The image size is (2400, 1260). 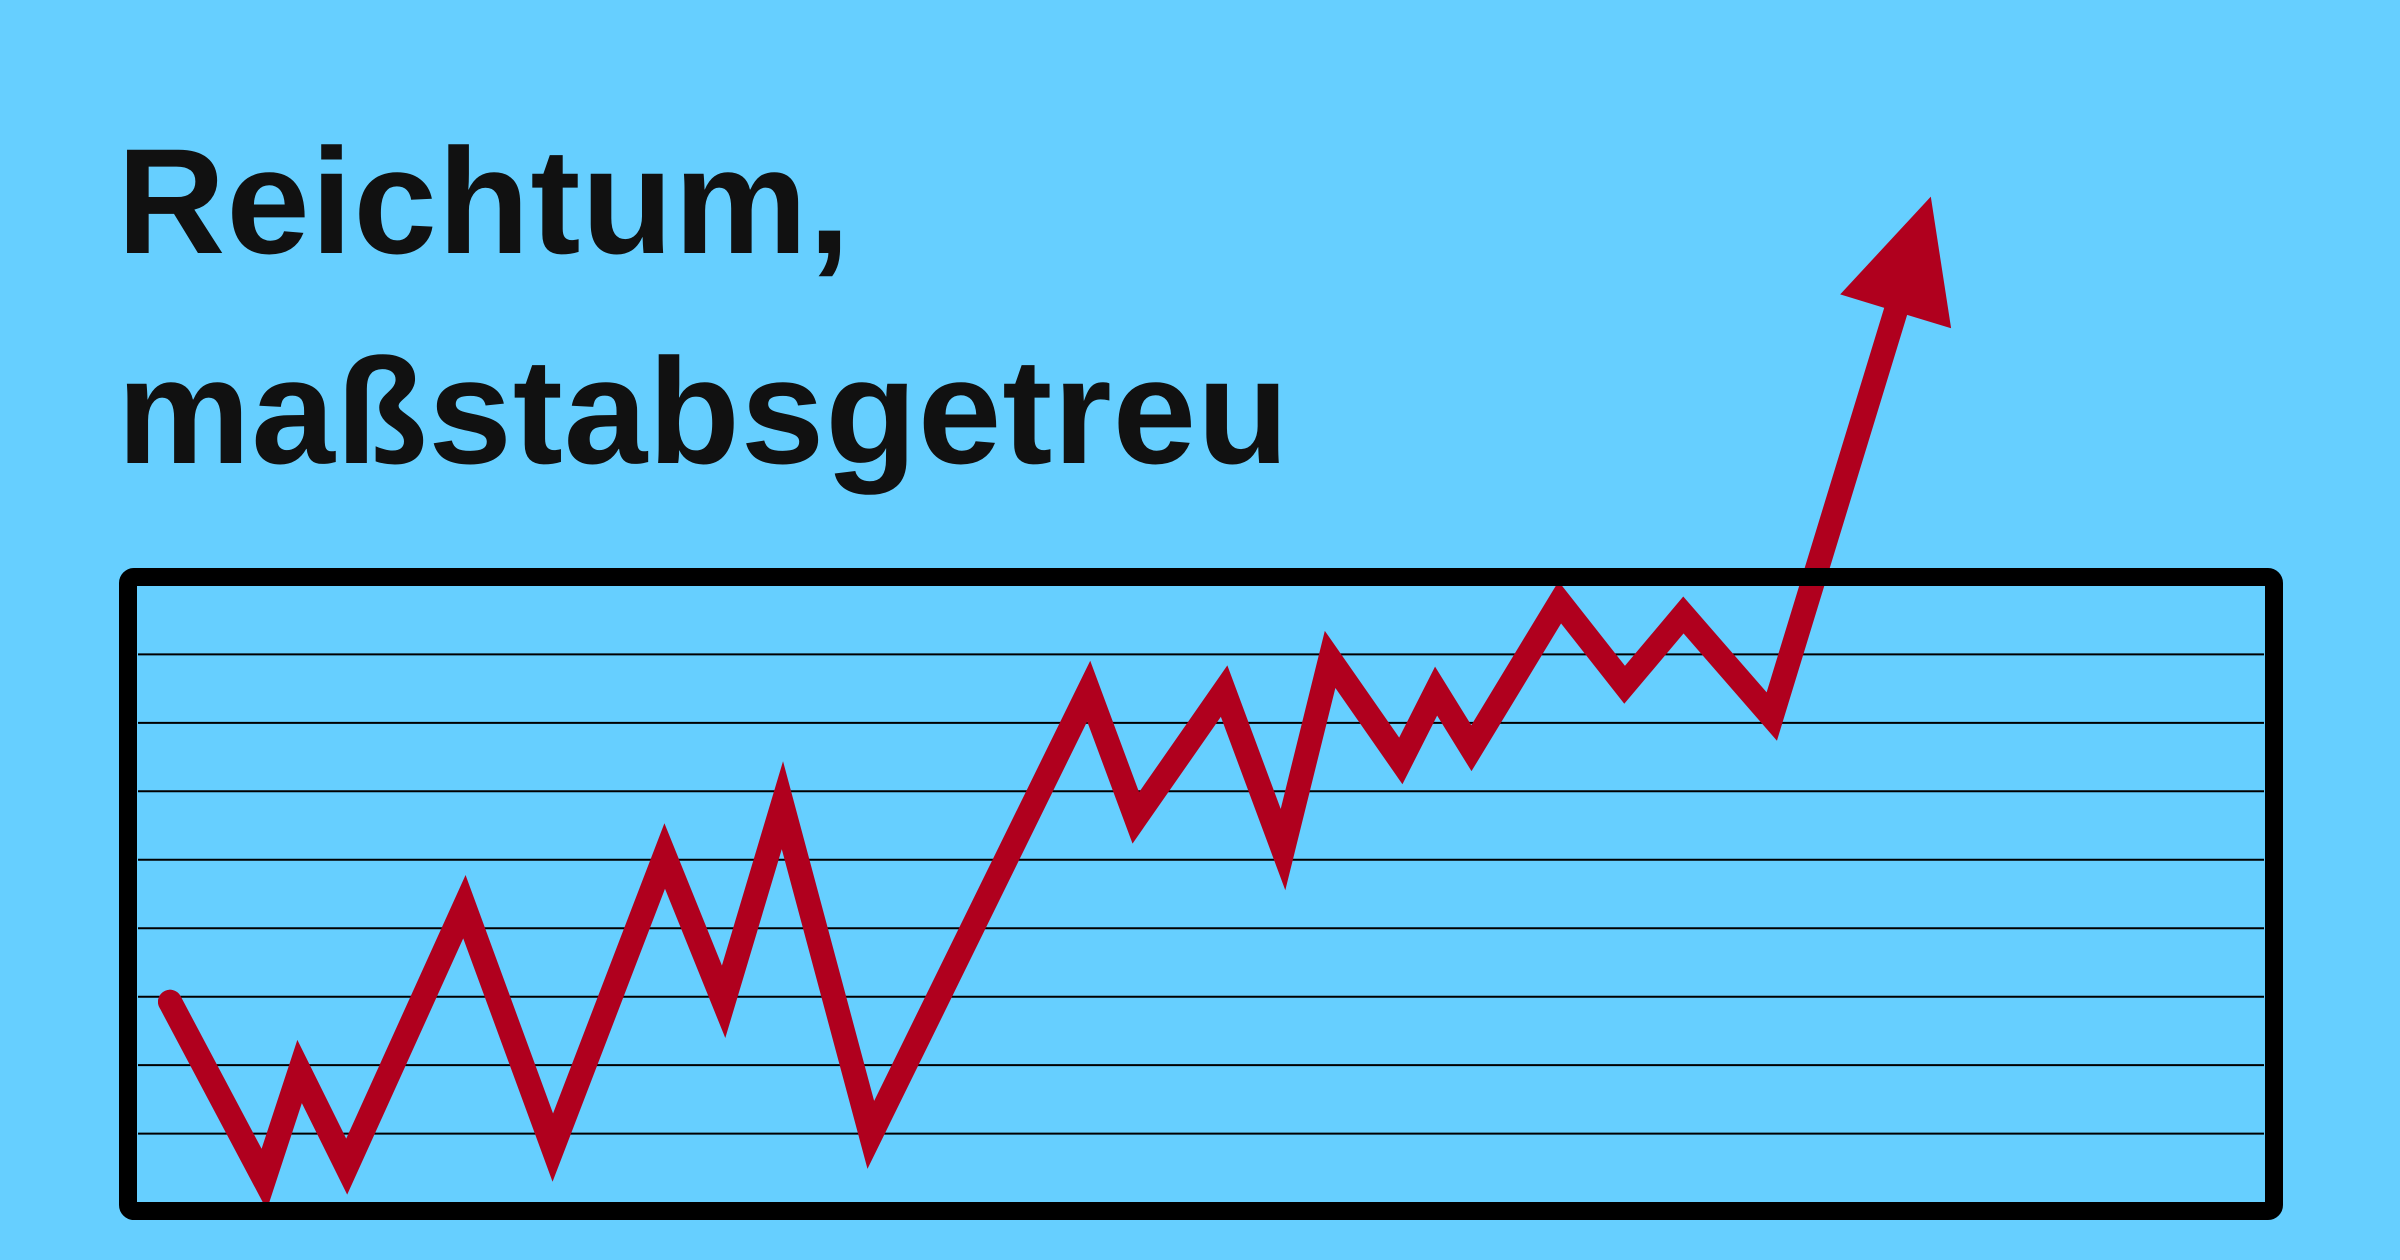 What do you see at coordinates (484, 201) in the screenshot?
I see `title-line-1: Reichtum,` at bounding box center [484, 201].